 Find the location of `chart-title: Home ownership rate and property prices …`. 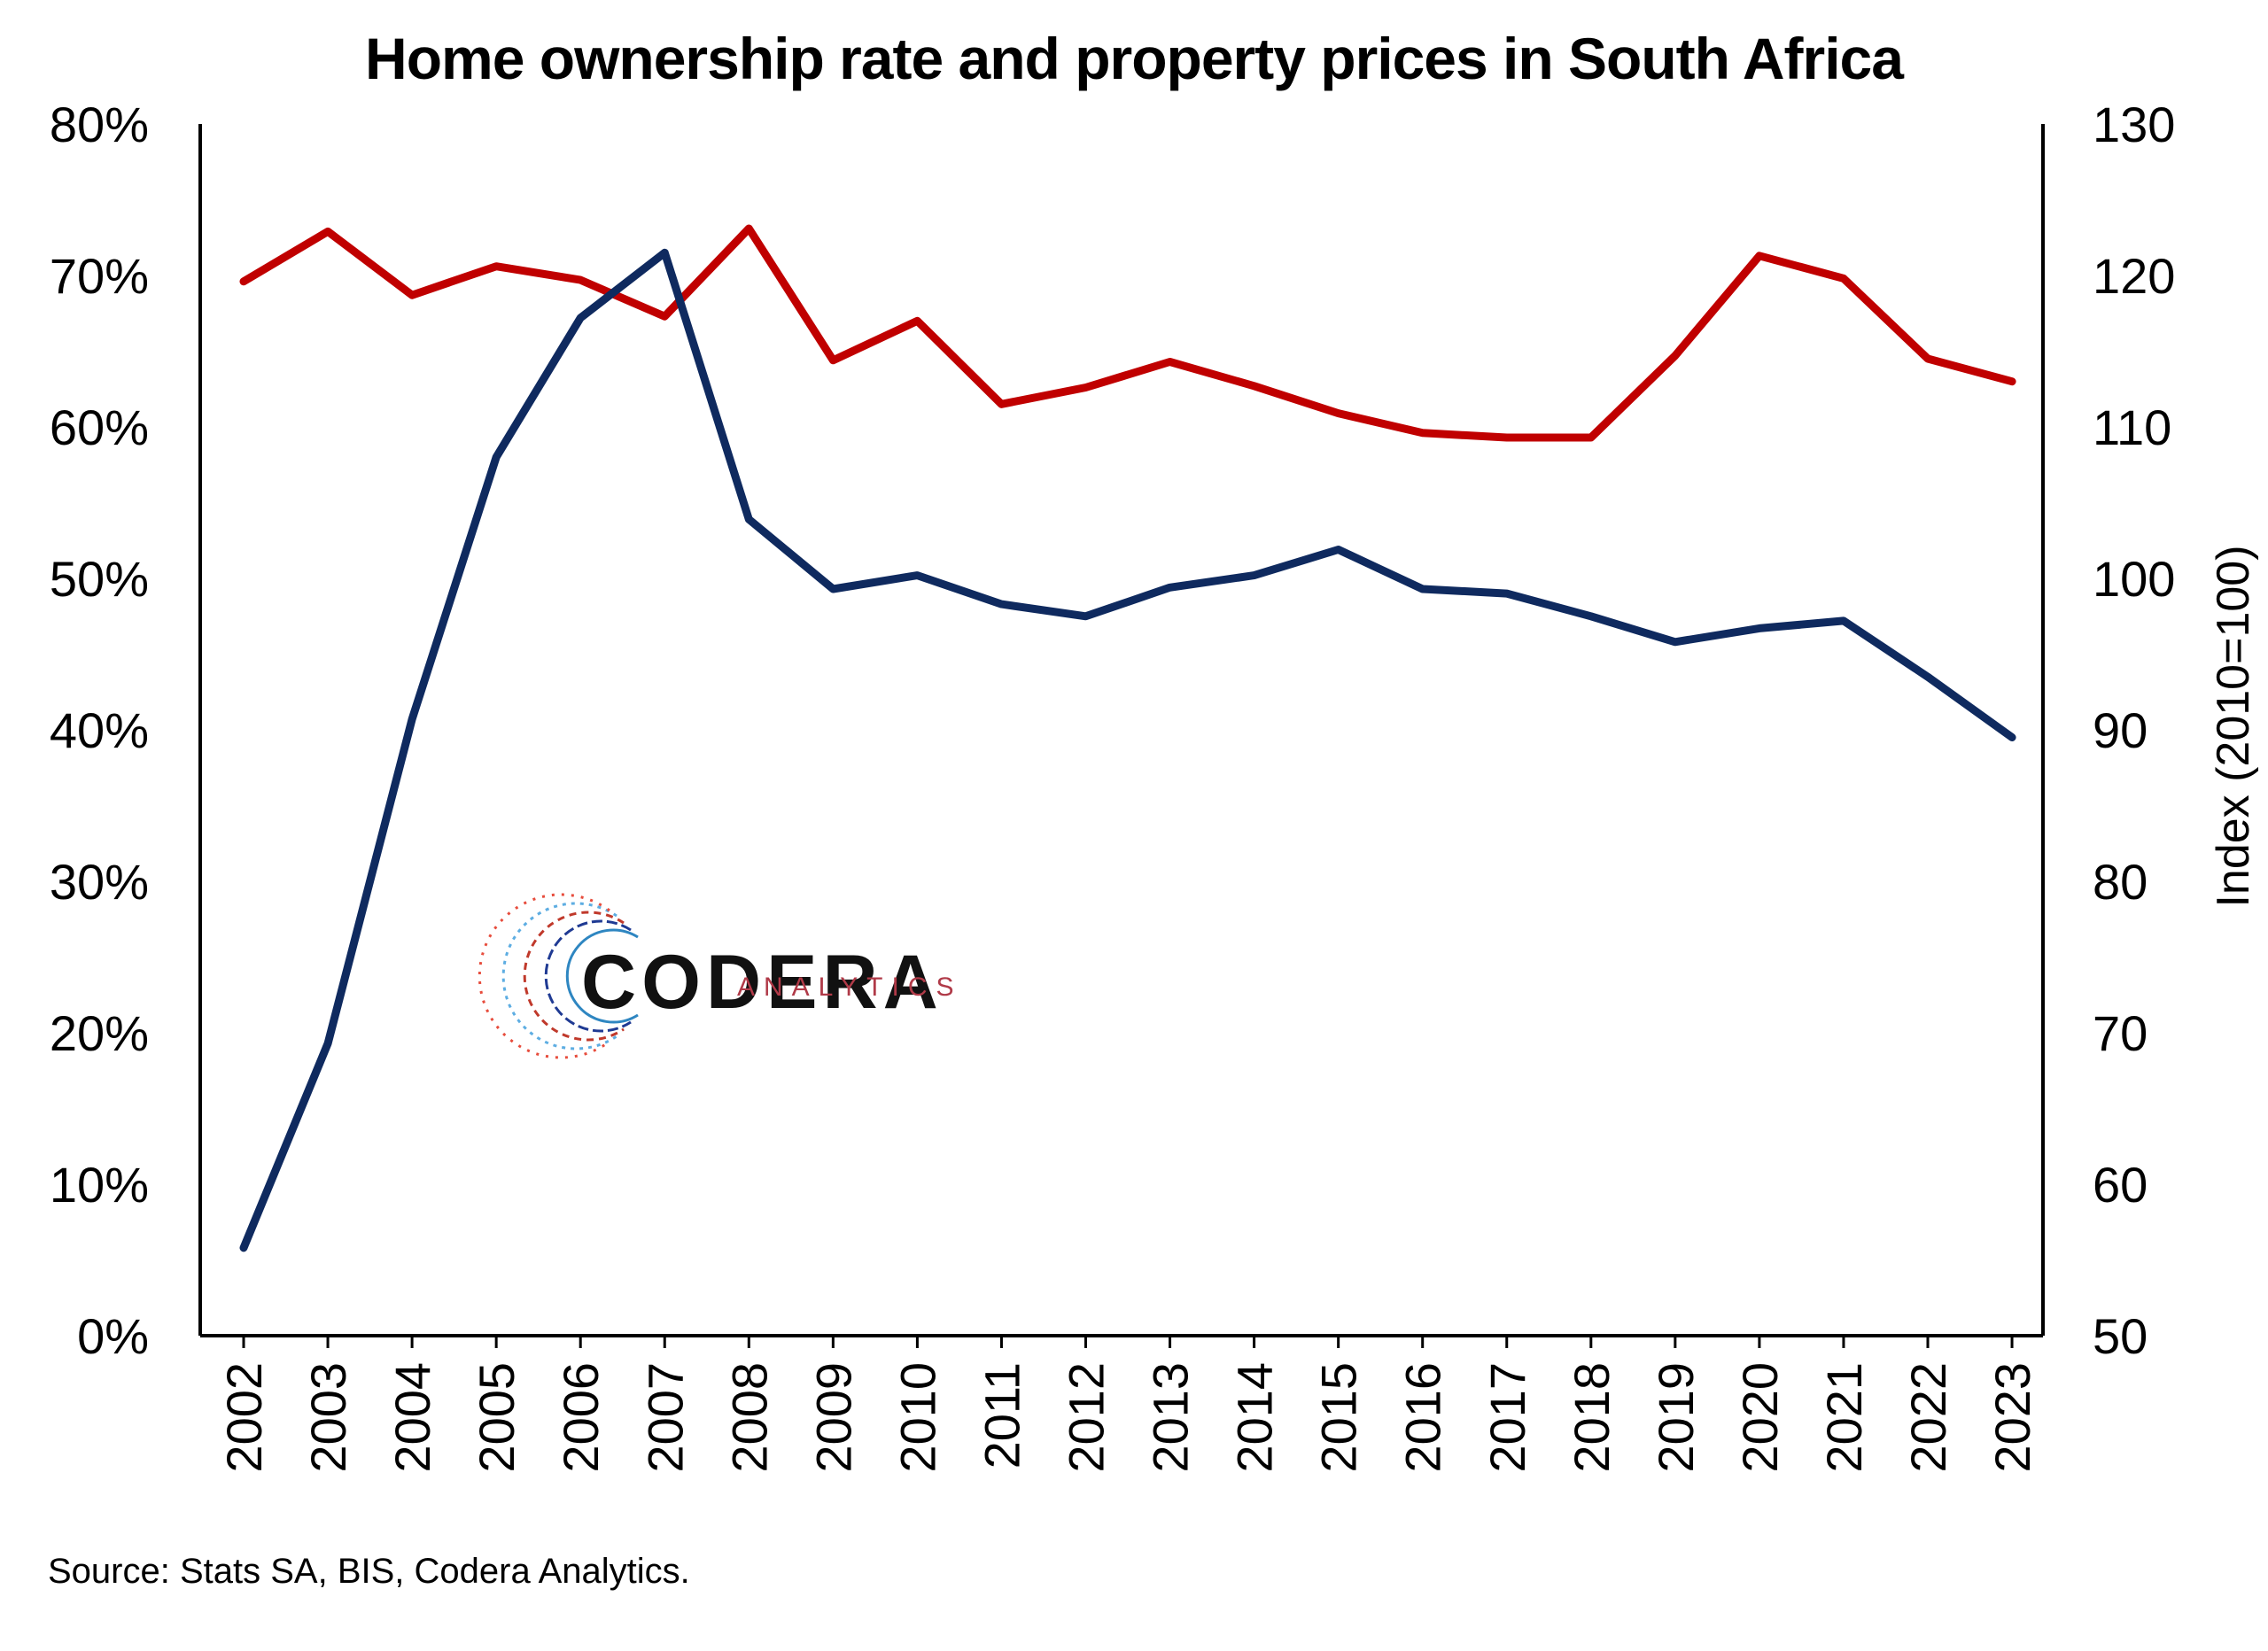

chart-title: Home ownership rate and property prices … is located at coordinates (1134, 58).